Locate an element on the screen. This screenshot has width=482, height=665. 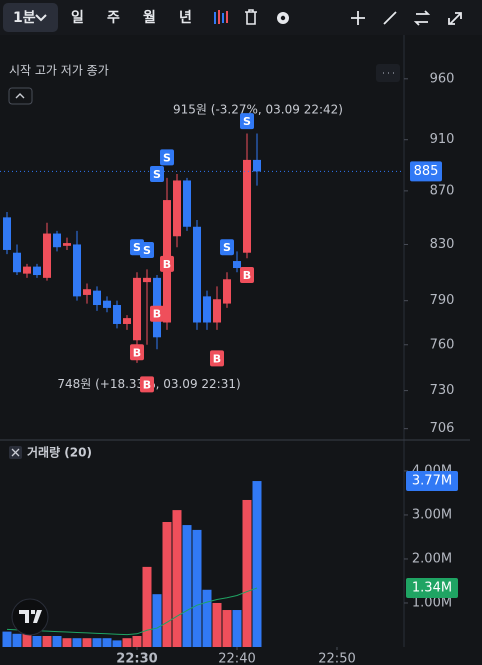
y-tick-label: 730 is located at coordinates (442, 390).